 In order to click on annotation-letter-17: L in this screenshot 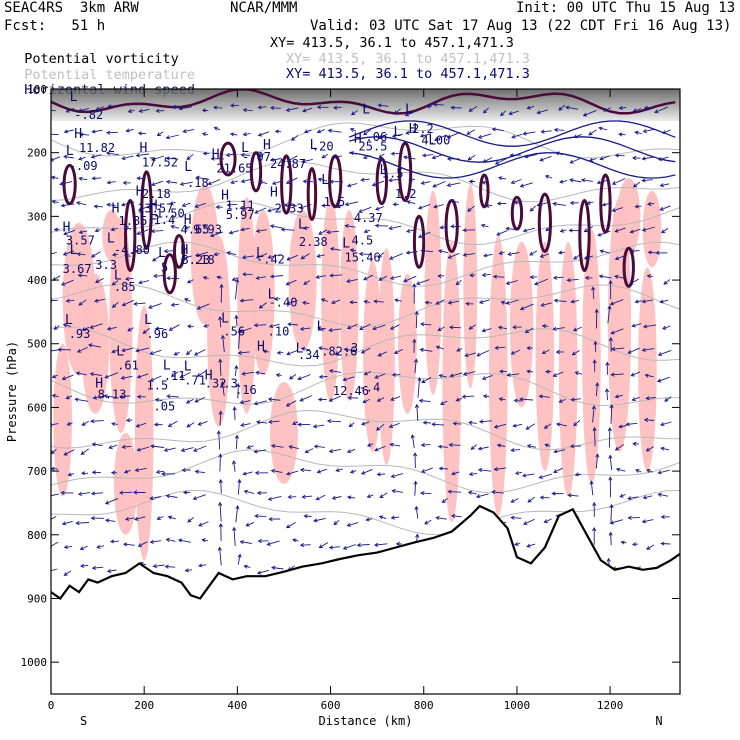, I will do `click(432, 140)`.